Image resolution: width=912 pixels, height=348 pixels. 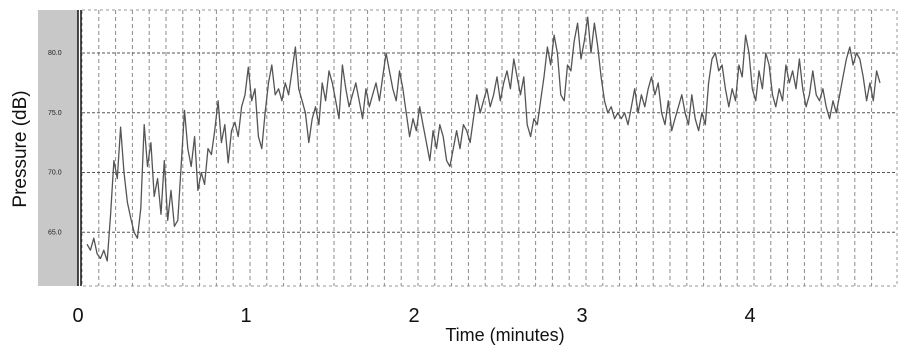 I want to click on x-tick-label: 1, so click(x=245, y=316).